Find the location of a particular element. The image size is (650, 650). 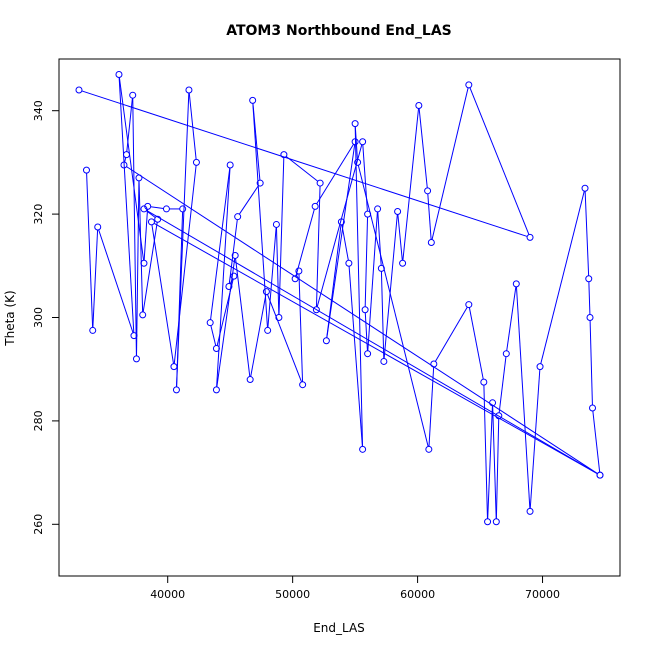

x-axis-label: End_LAS is located at coordinates (339, 628).